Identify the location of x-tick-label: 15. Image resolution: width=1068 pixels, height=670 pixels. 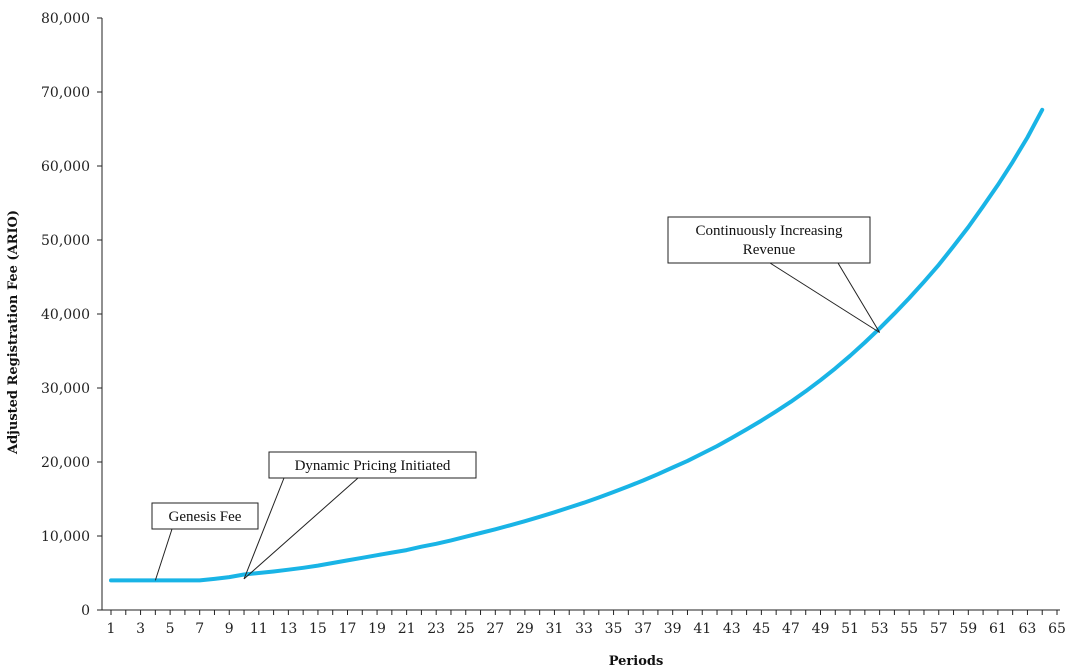
(318, 629).